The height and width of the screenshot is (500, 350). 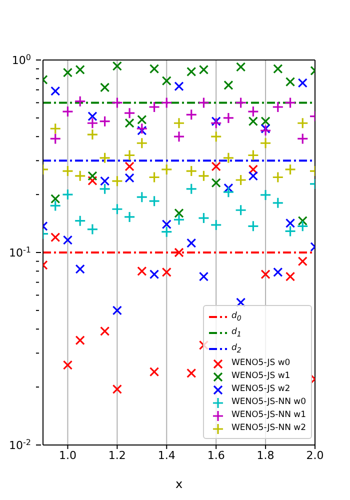 I want to click on legend-label: d$_{2}$, so click(x=236, y=349).